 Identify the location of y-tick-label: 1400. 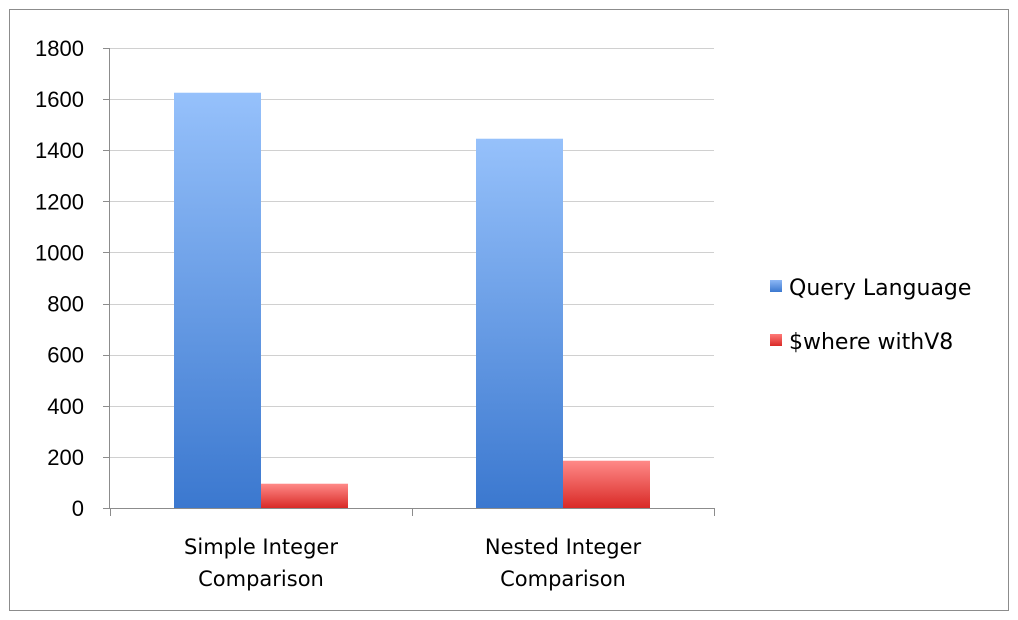
(59, 150).